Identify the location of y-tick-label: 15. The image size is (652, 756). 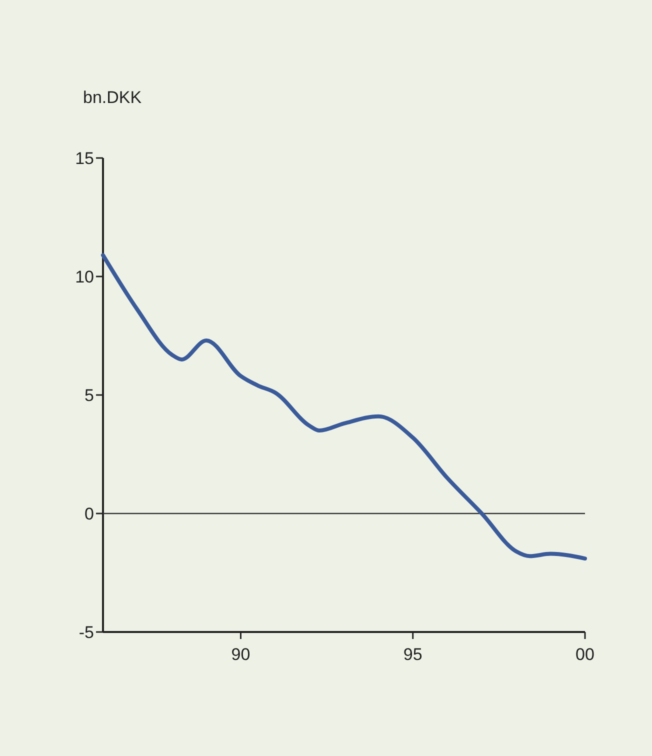
(84, 158).